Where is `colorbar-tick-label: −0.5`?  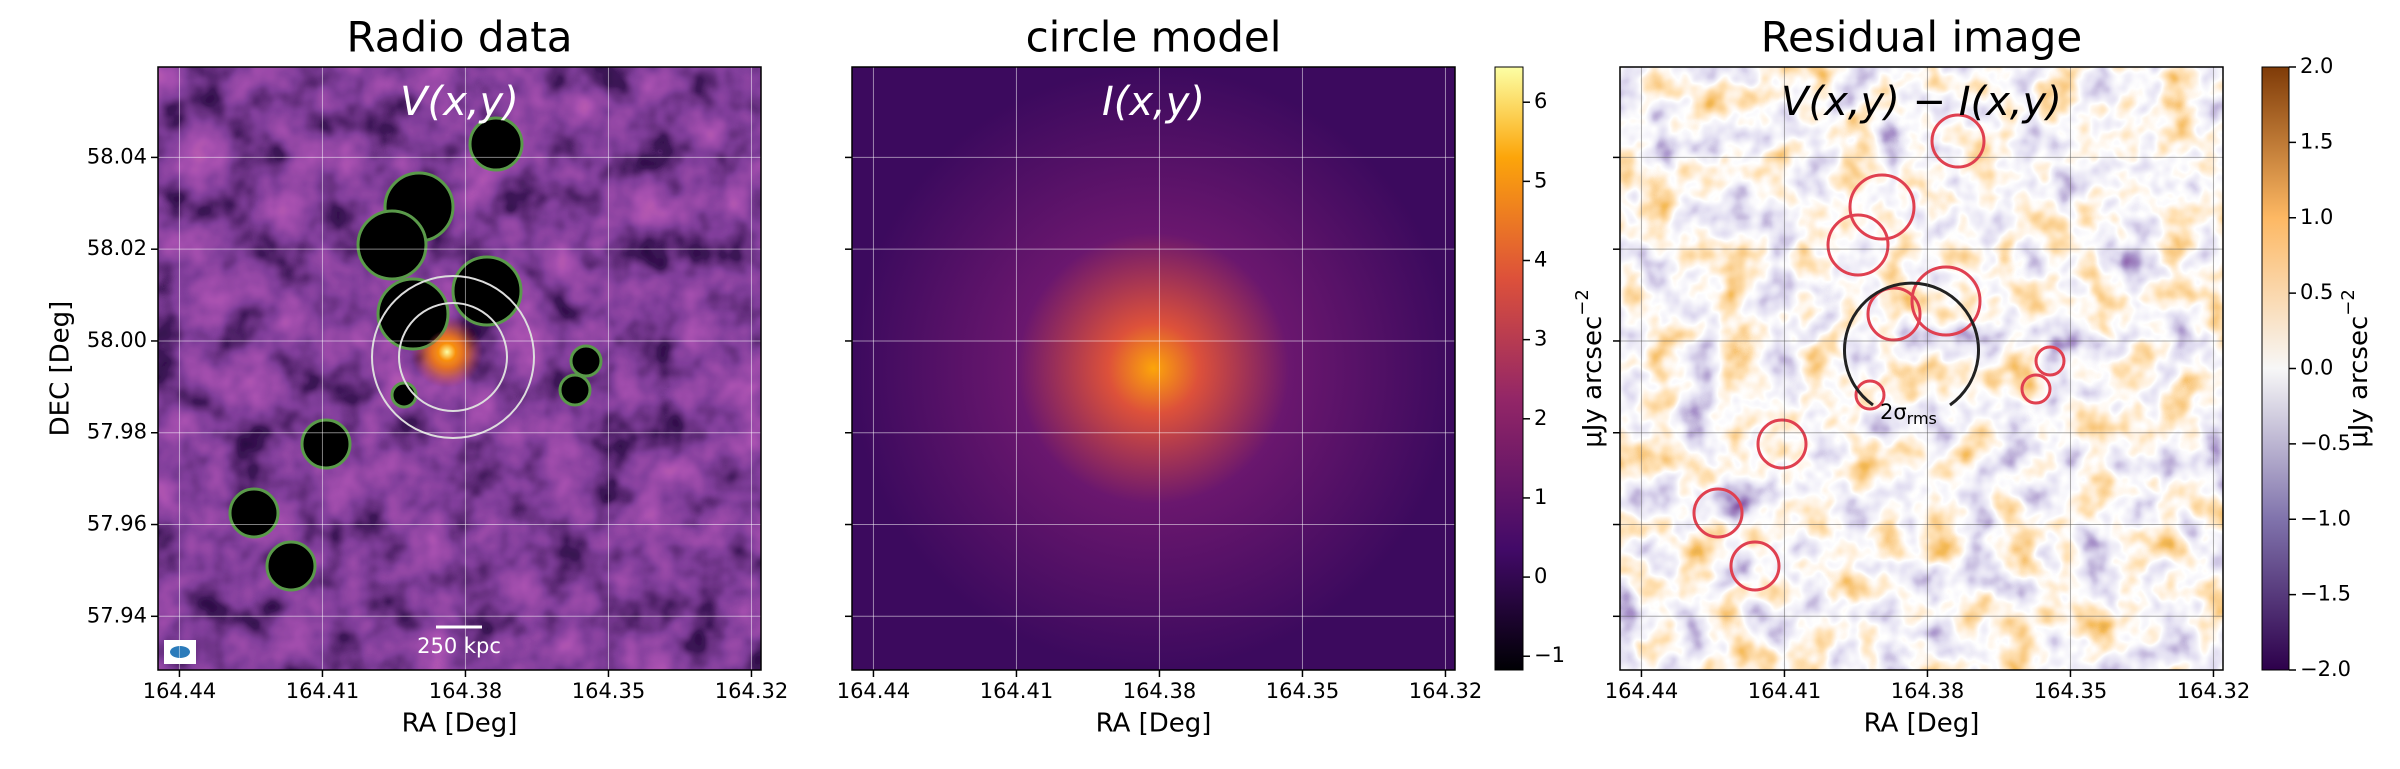
colorbar-tick-label: −0.5 is located at coordinates (2325, 443).